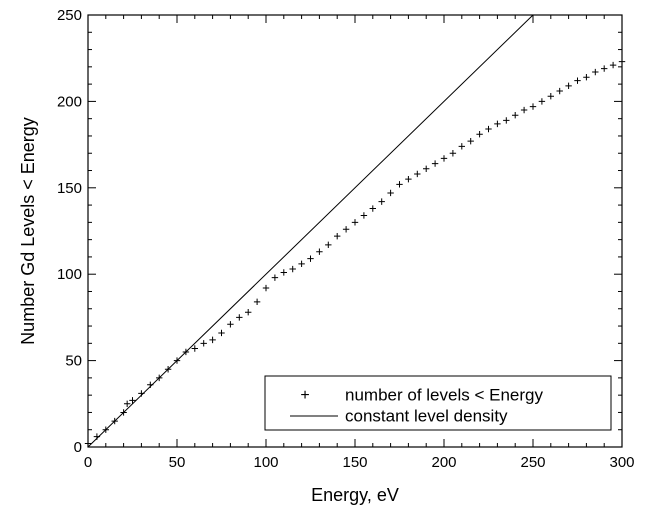 This screenshot has height=512, width=650. Describe the element at coordinates (304, 395) in the screenshot. I see `legend-marker-cross: +` at that location.